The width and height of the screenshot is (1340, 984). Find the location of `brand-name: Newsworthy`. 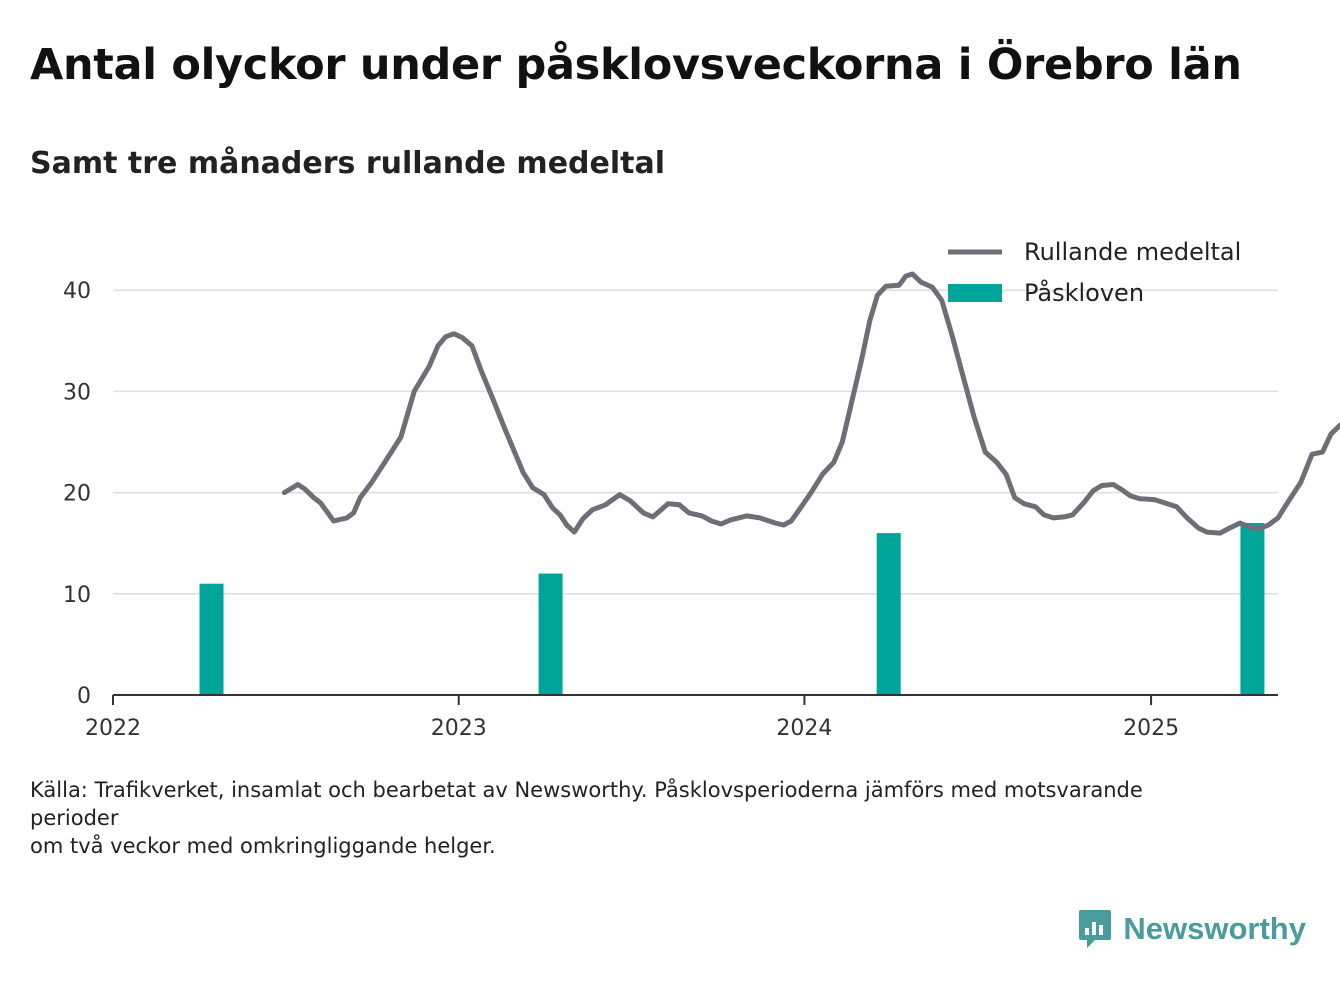

brand-name: Newsworthy is located at coordinates (1214, 928).